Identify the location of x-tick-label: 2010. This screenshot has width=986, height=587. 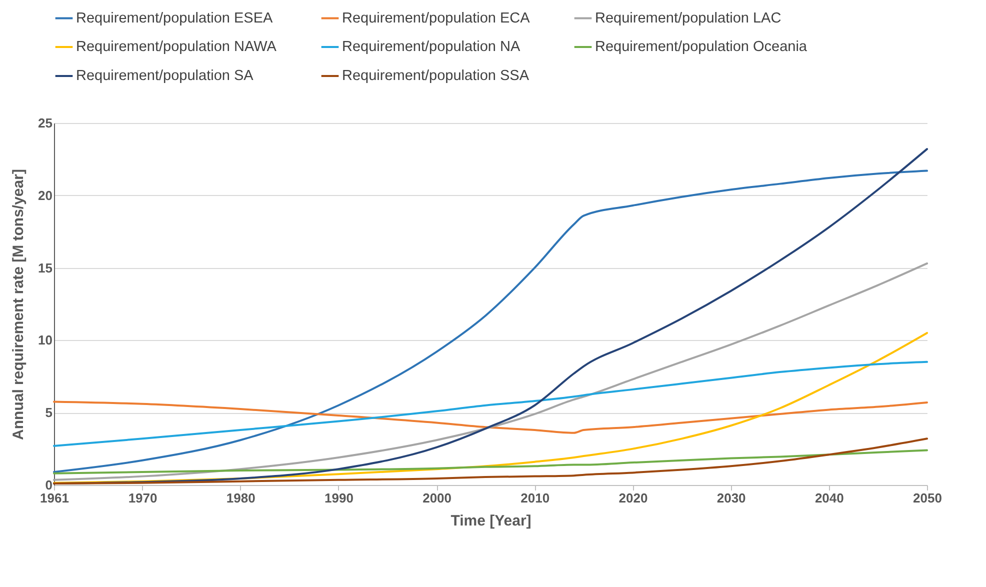
(535, 498).